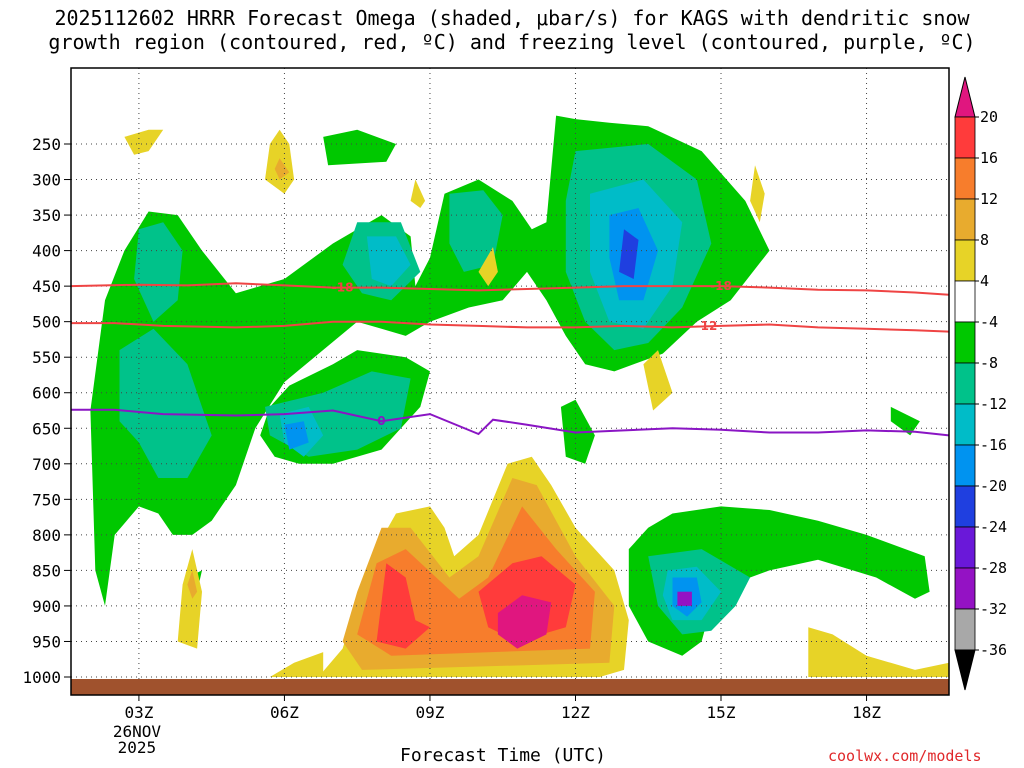 This screenshot has width=1024, height=768. What do you see at coordinates (993, 404) in the screenshot?
I see `colorbar-label-7: -12` at bounding box center [993, 404].